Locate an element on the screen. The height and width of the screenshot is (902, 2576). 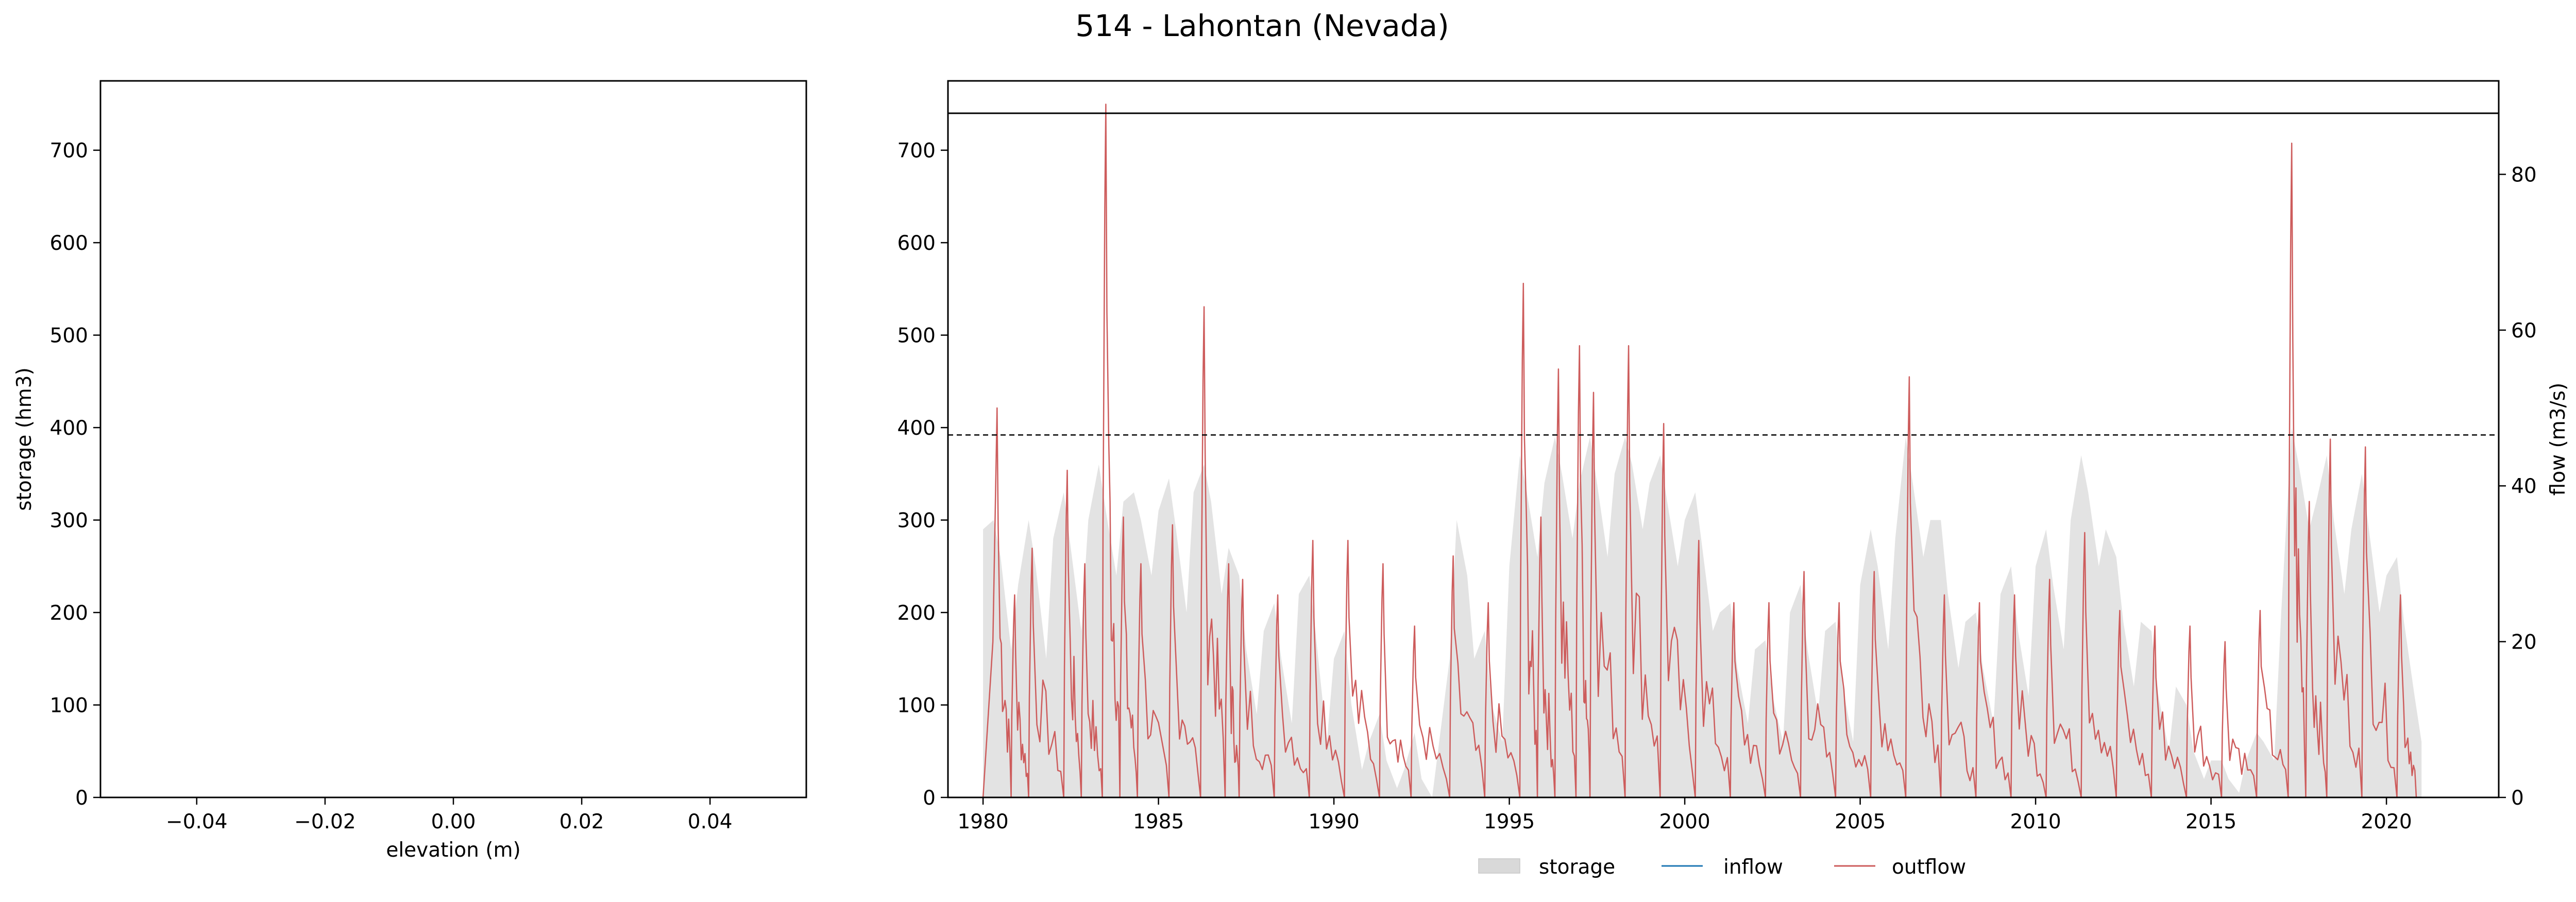
storage-ytick-label: 700 is located at coordinates (916, 151).